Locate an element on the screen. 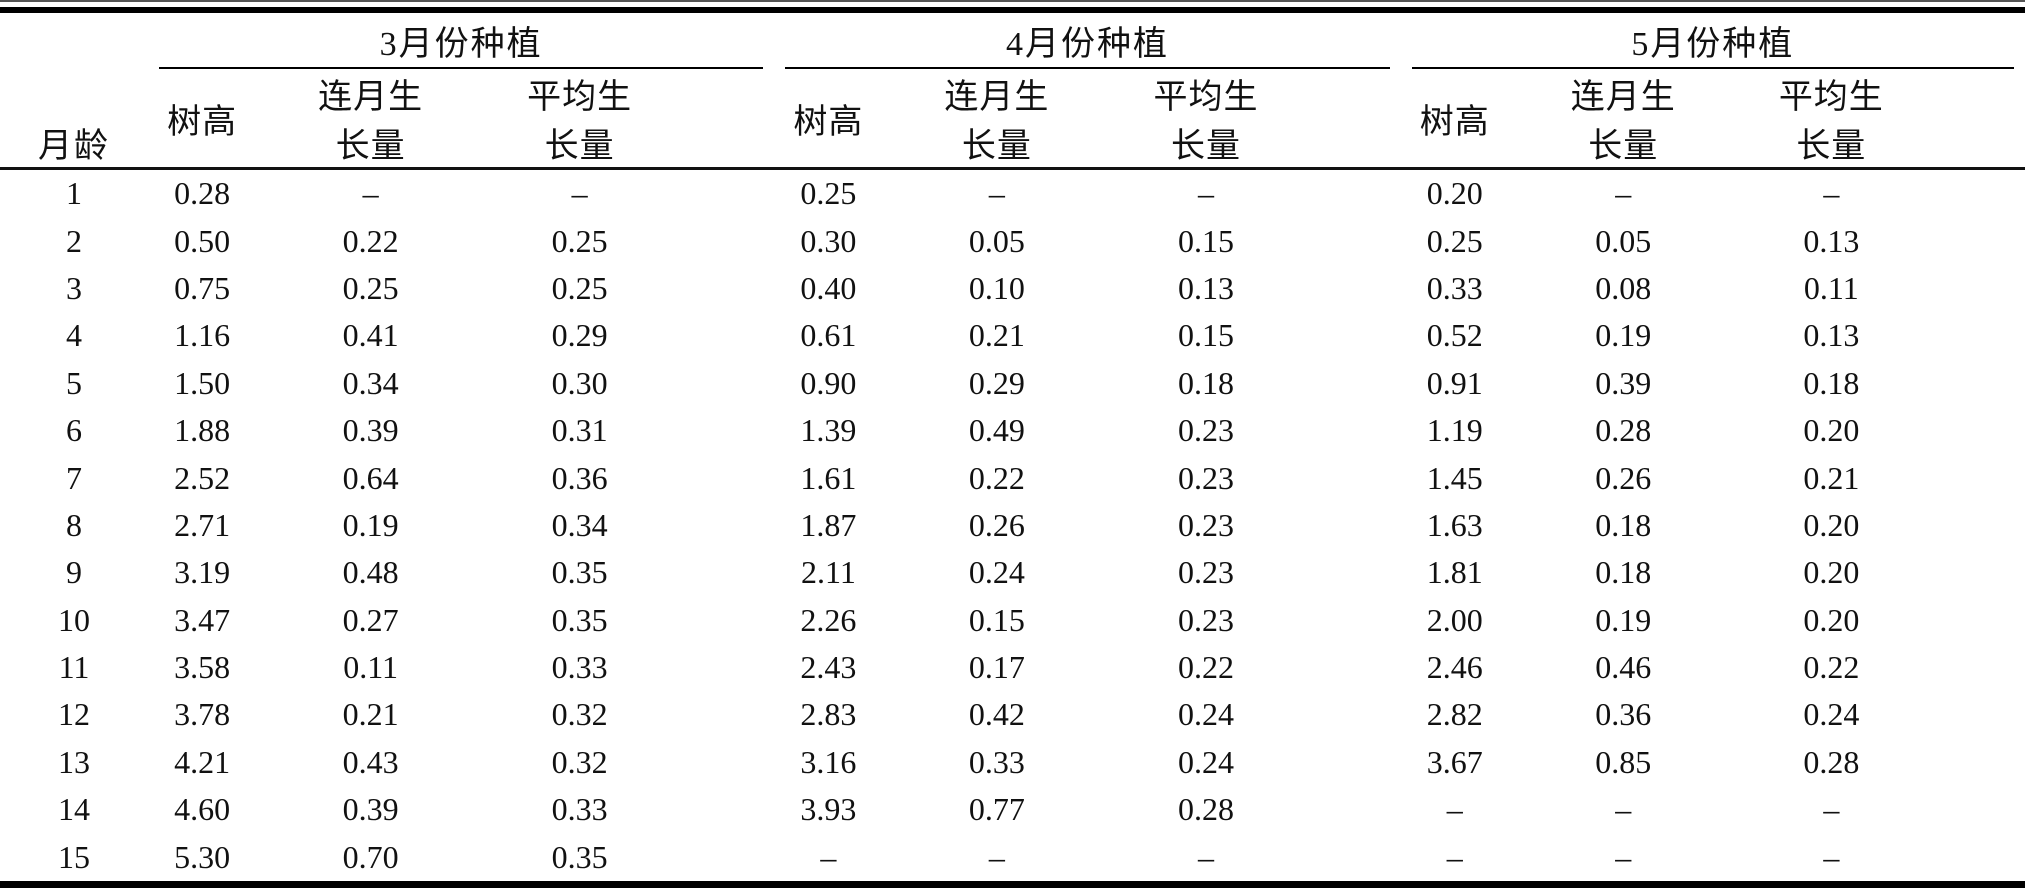  value-cell: 4.60 is located at coordinates (202, 809).